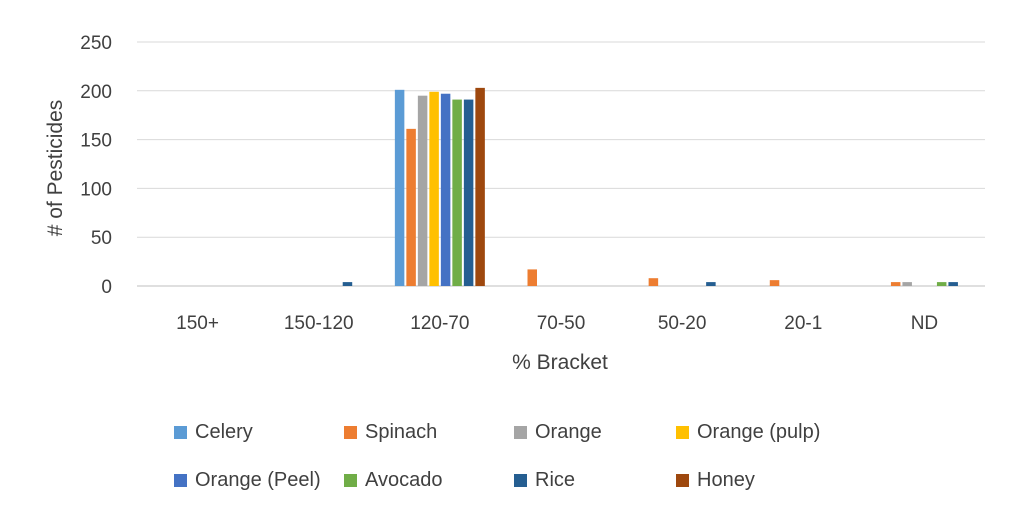  What do you see at coordinates (924, 323) in the screenshot?
I see `x-tick-label: ND` at bounding box center [924, 323].